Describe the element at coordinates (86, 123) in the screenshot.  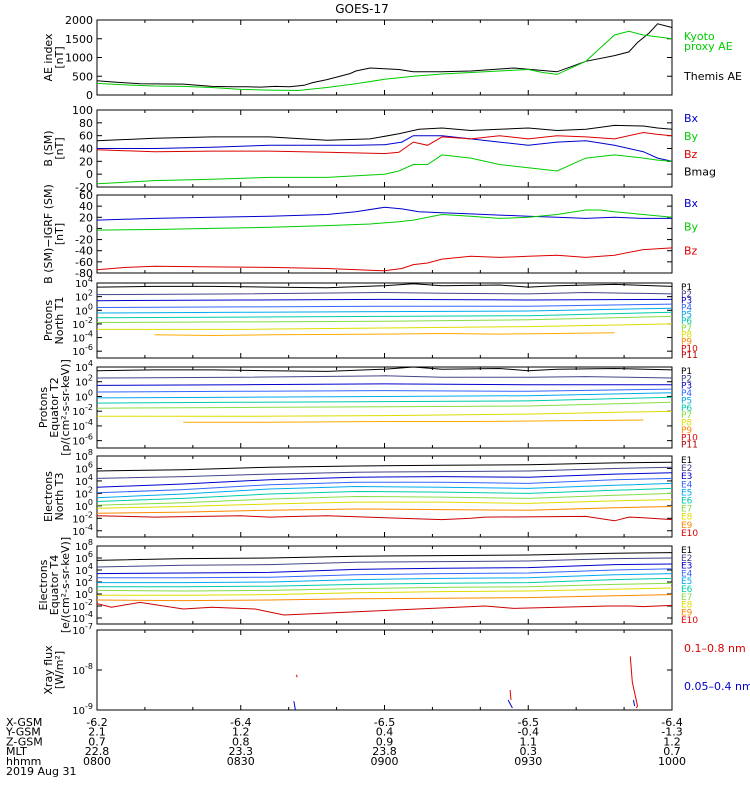
I see `y-tick-label: 80` at that location.